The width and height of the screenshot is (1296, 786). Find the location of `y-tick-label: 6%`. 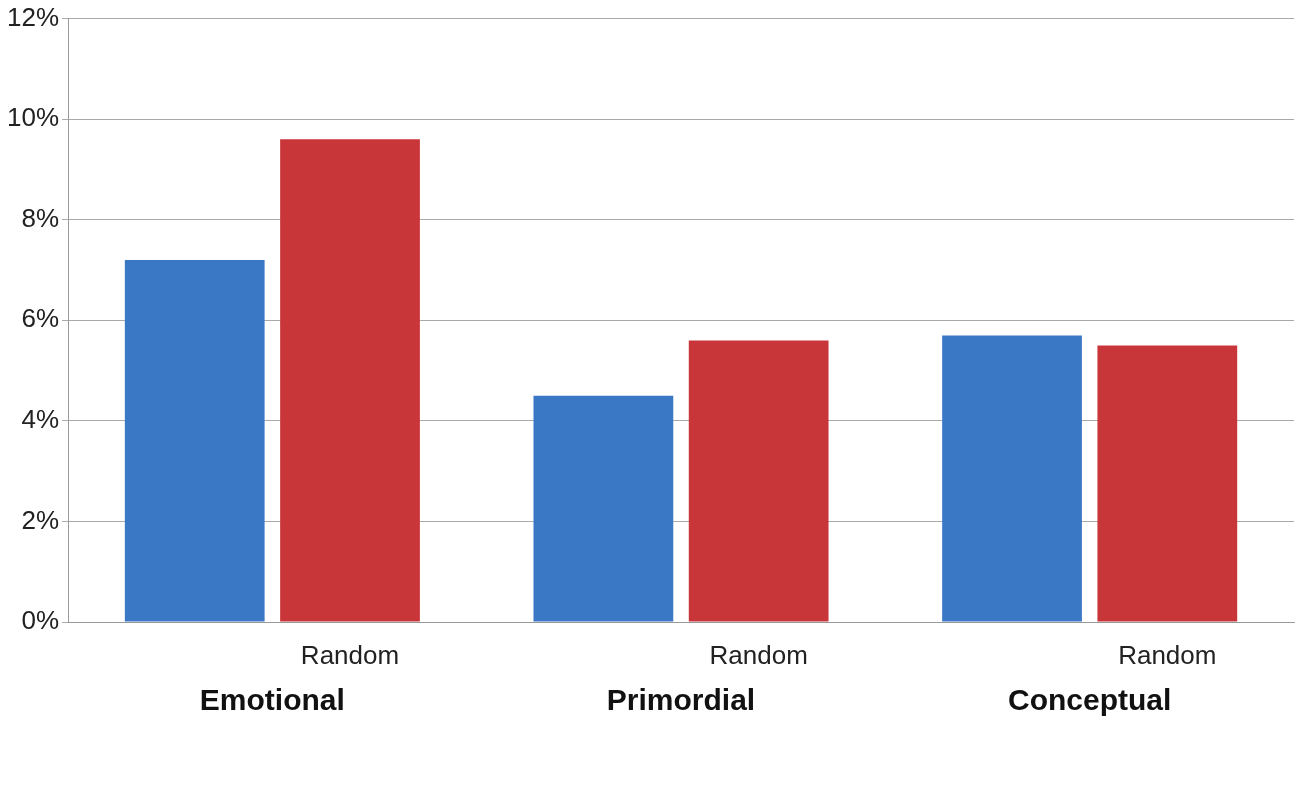

y-tick-label: 6% is located at coordinates (40, 318).